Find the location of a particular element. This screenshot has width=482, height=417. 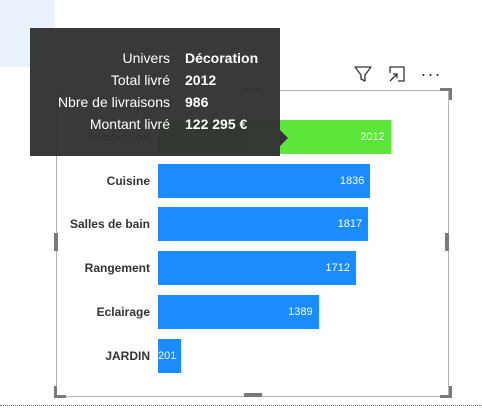

filter-icon is located at coordinates (363, 74).